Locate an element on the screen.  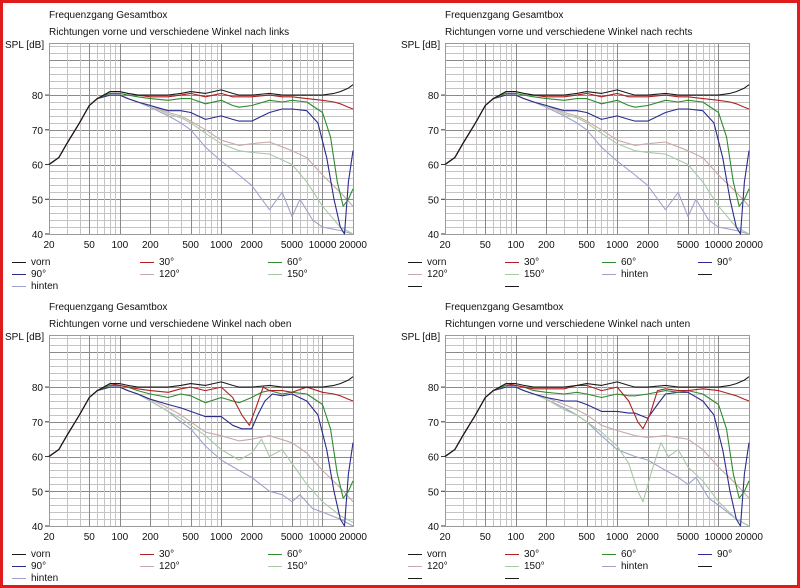
legend-item: 60° is located at coordinates (285, 263).